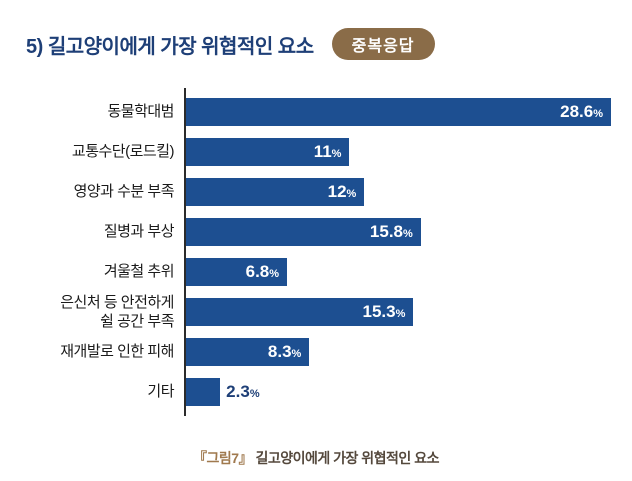 The height and width of the screenshot is (481, 632). What do you see at coordinates (257, 271) in the screenshot?
I see `value-number: 6.8` at bounding box center [257, 271].